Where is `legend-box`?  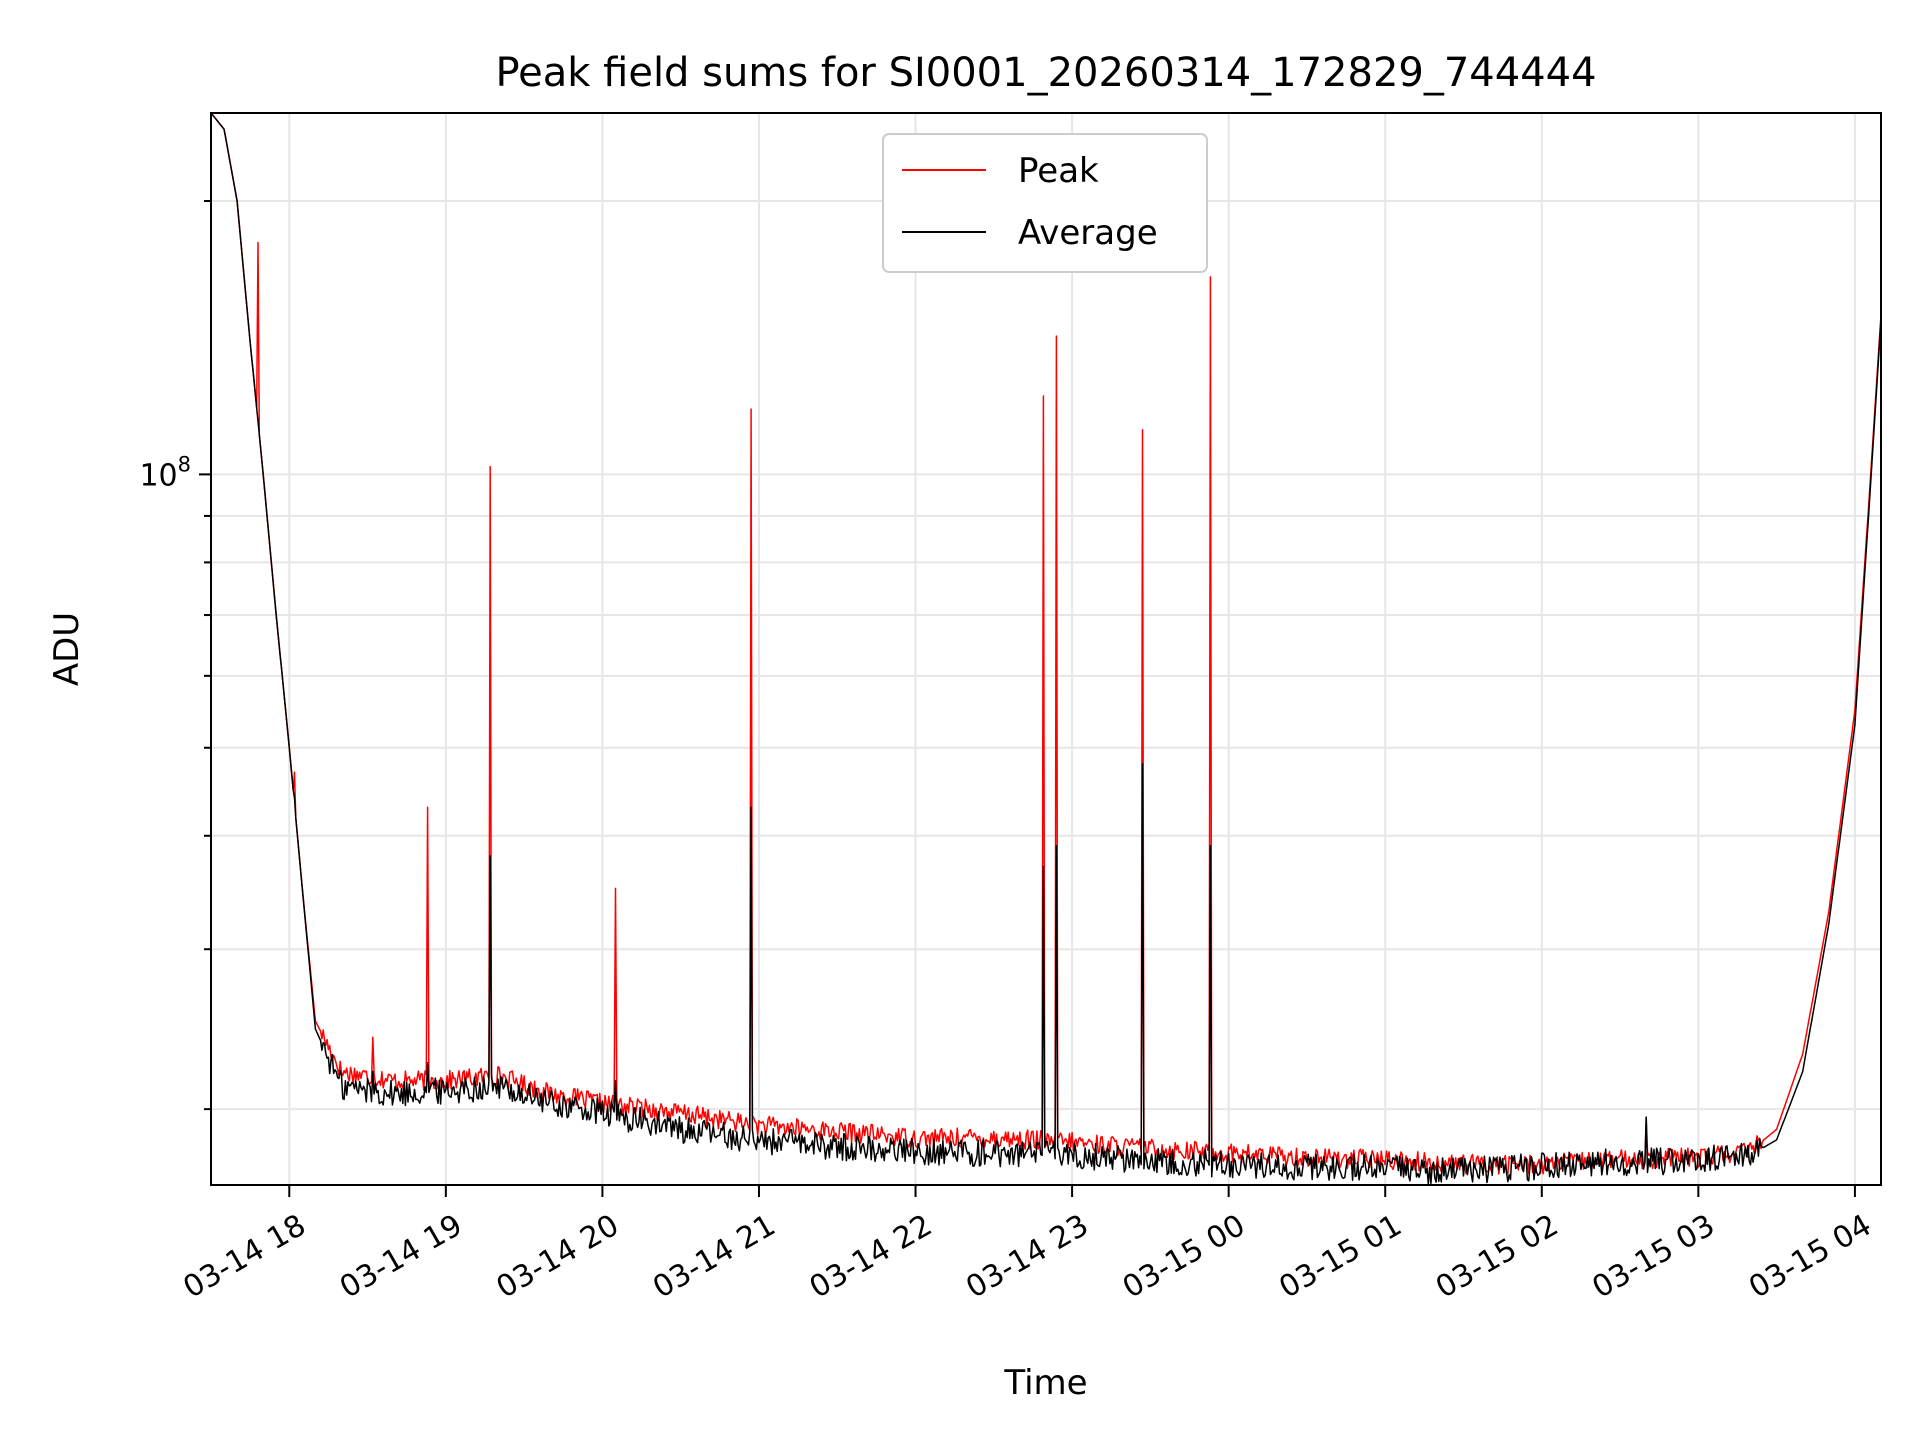
legend-box is located at coordinates (1045, 203).